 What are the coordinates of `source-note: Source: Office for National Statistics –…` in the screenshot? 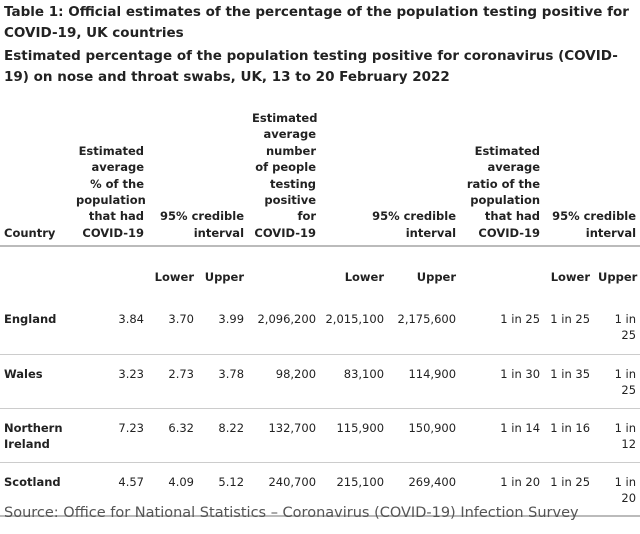 It's located at (291, 513).